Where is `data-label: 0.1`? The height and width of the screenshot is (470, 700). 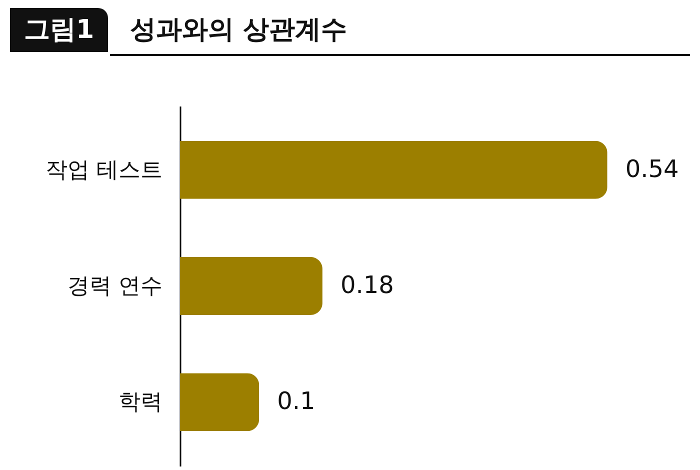
data-label: 0.1 is located at coordinates (296, 401).